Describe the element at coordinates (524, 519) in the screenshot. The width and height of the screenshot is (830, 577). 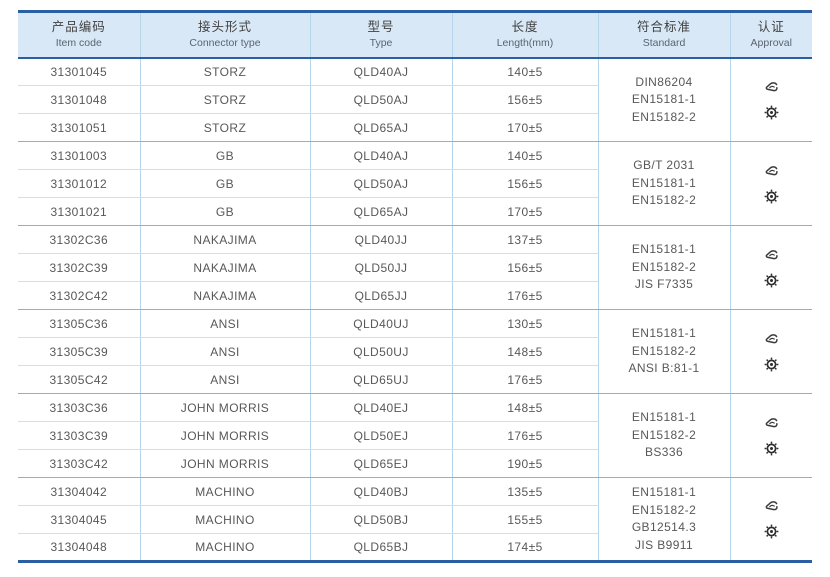
I see `length-cell: 155±5` at that location.